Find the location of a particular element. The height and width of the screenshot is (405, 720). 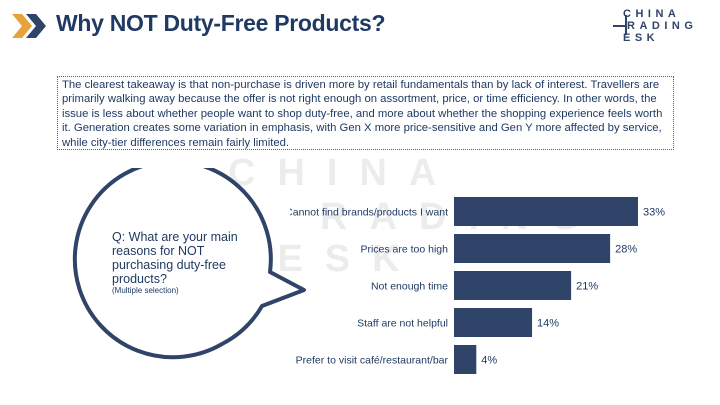

china-trading-desk-logo: CHINA RADING ESK is located at coordinates (663, 26).